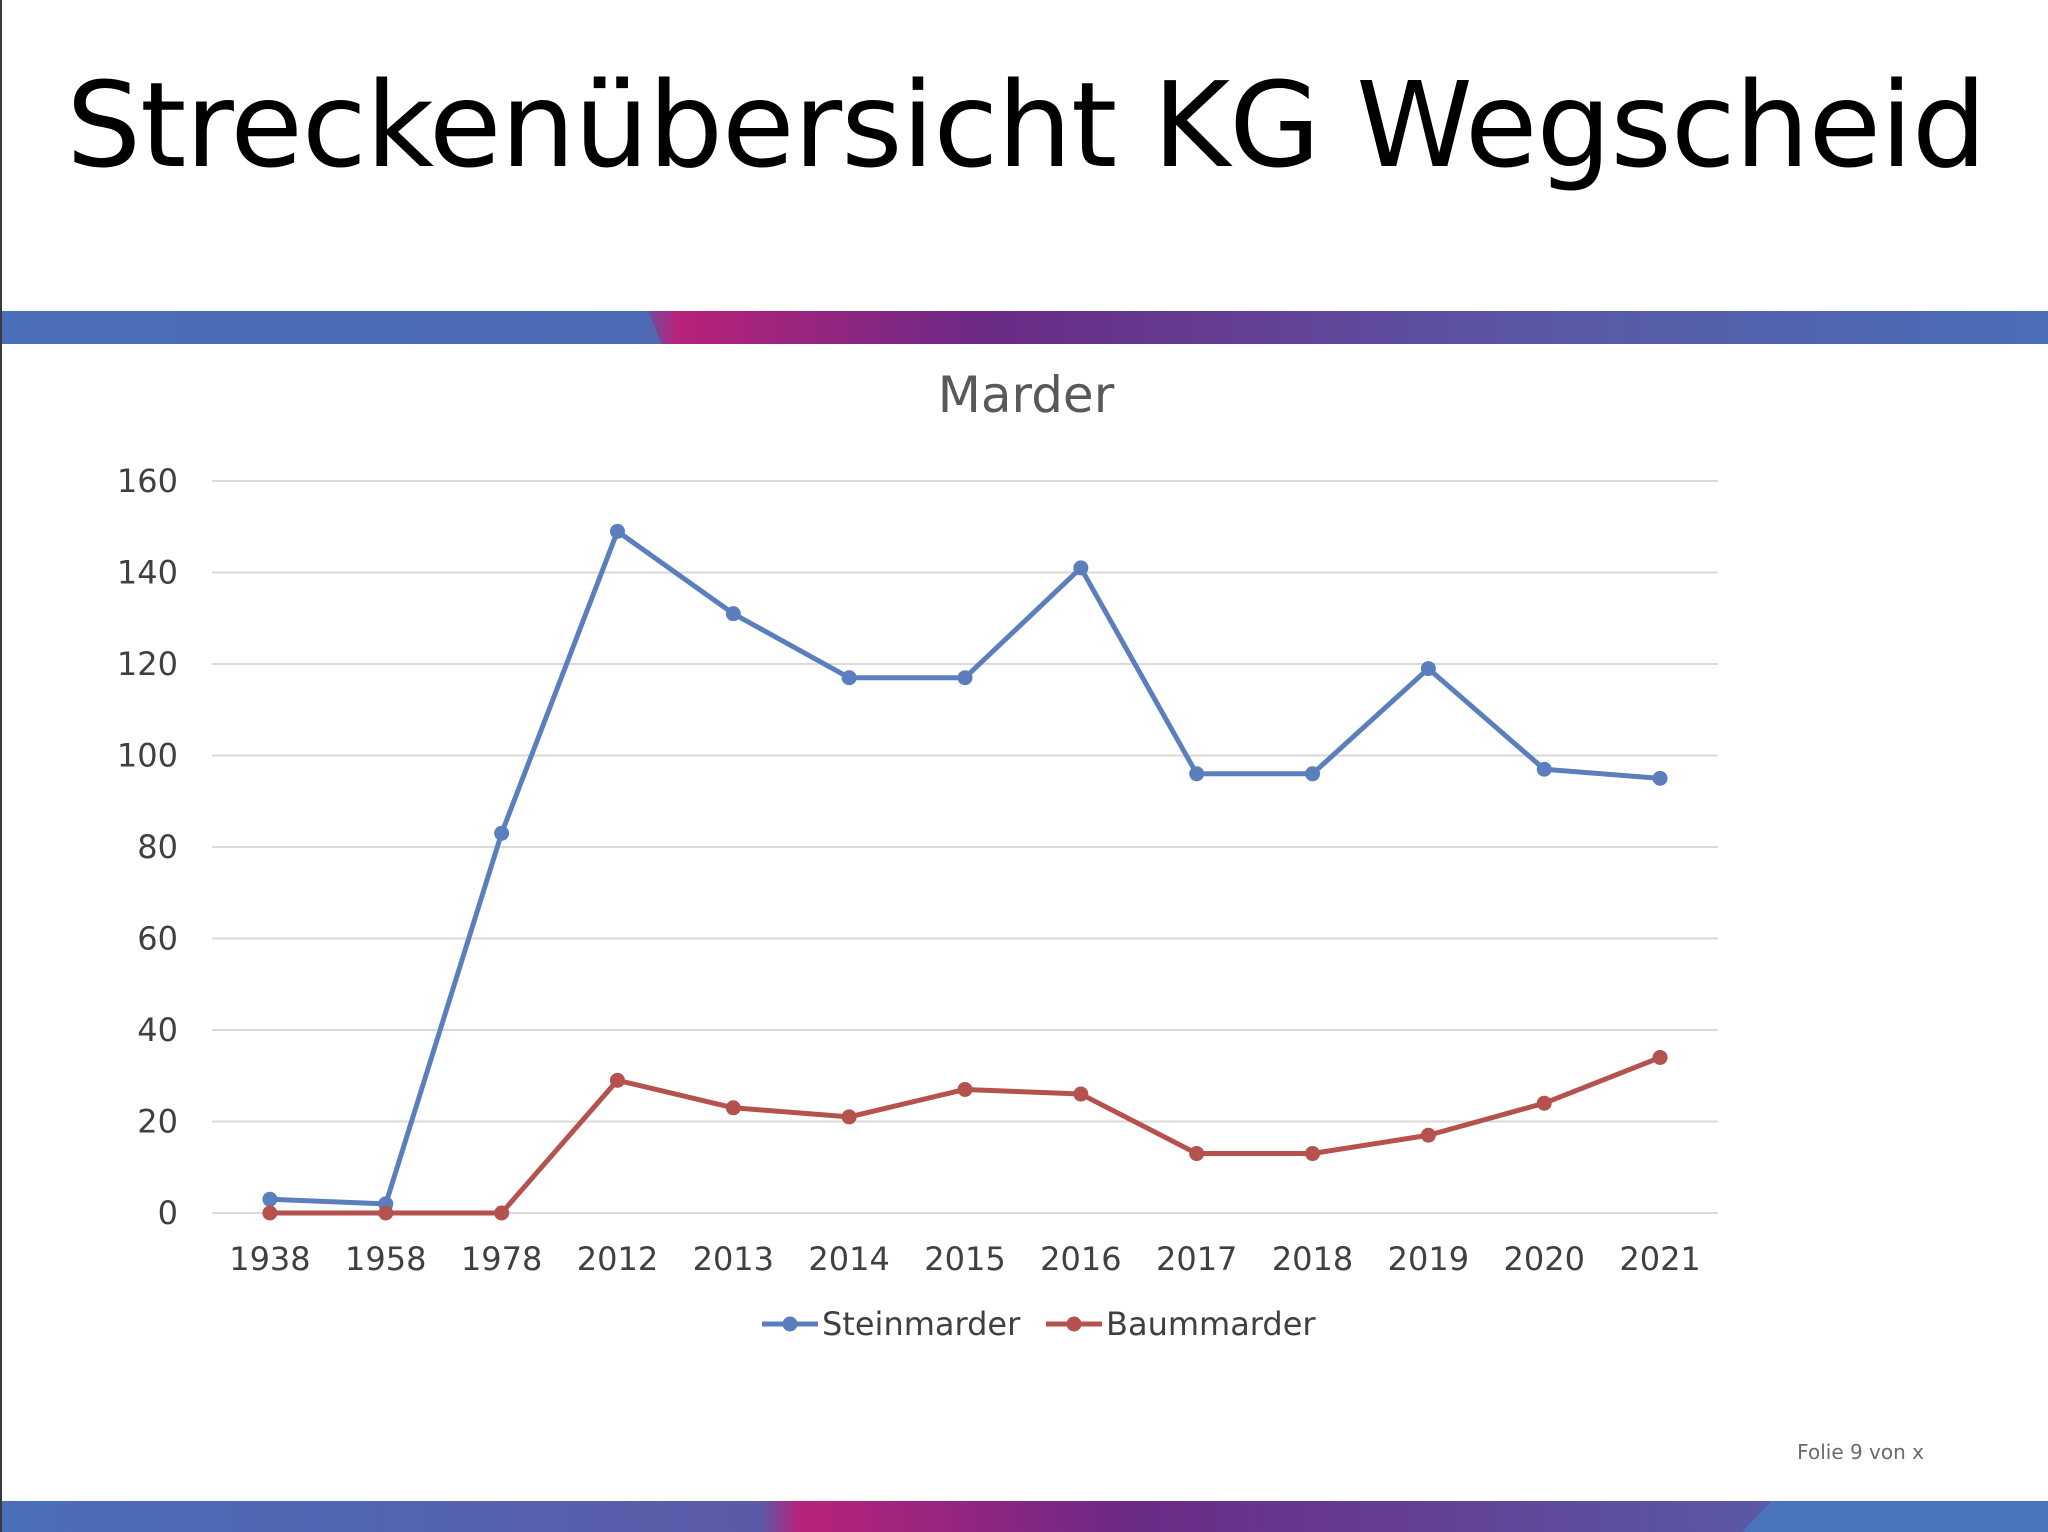  Describe the element at coordinates (157, 939) in the screenshot. I see `y-tick-label: 60` at that location.